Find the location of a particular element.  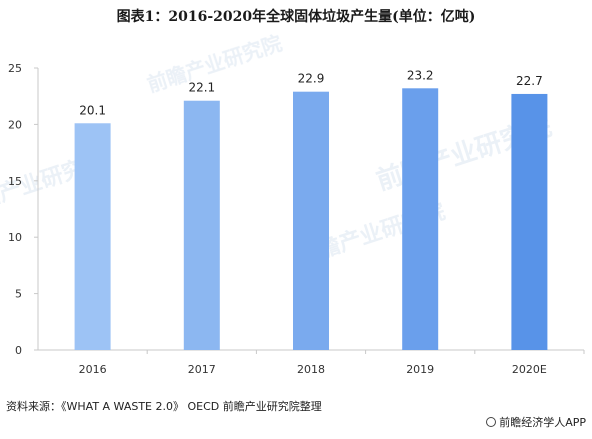

bar-2019 is located at coordinates (420, 219).